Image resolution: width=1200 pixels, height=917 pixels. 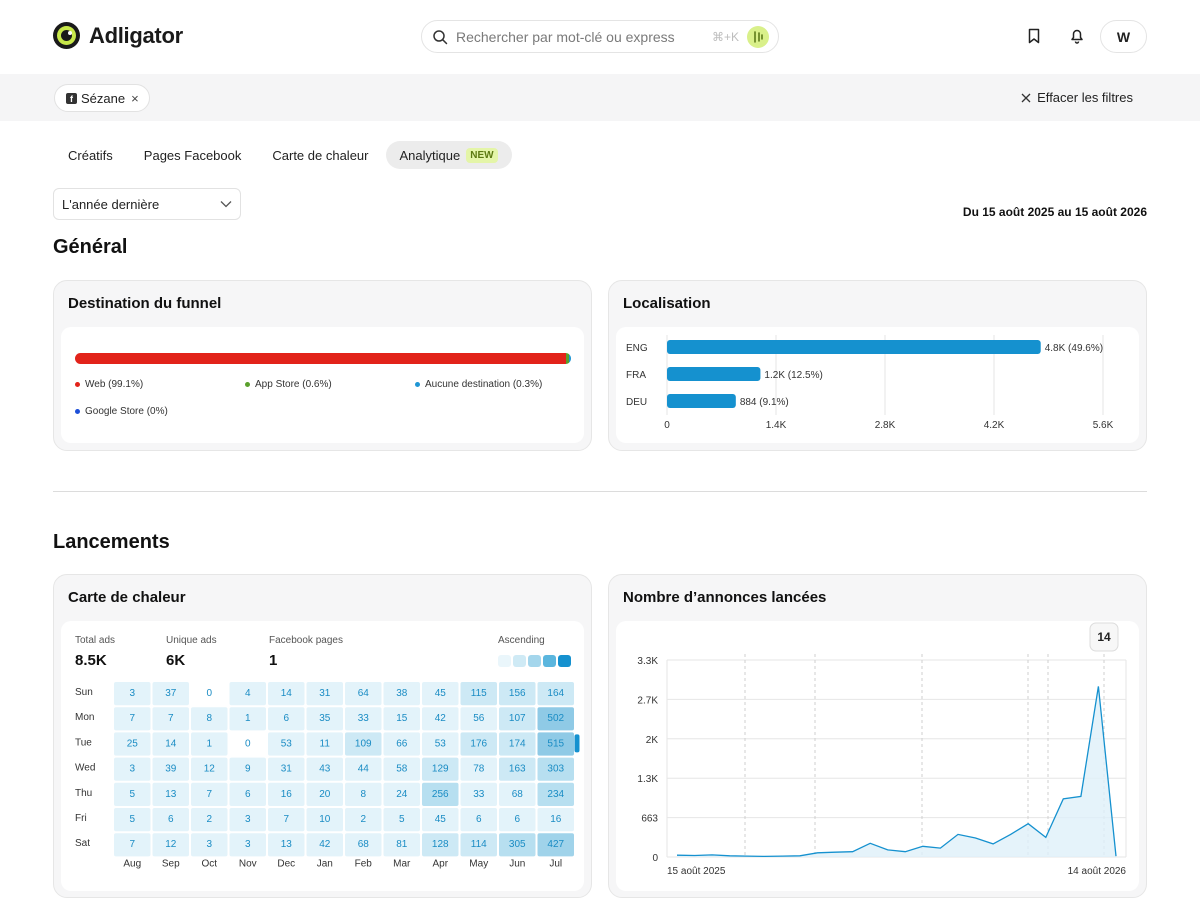 What do you see at coordinates (600, 491) in the screenshot?
I see `section-divider` at bounding box center [600, 491].